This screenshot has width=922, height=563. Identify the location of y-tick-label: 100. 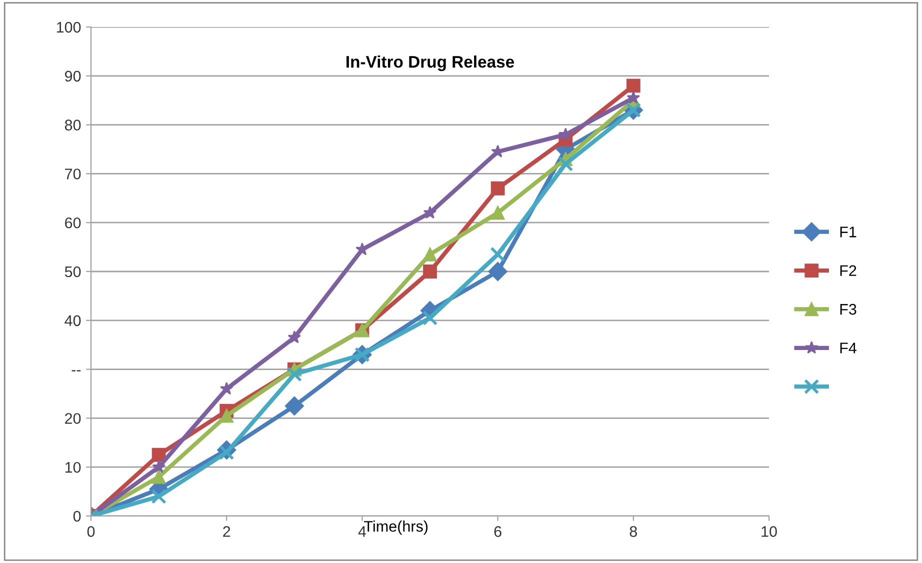
(68, 27).